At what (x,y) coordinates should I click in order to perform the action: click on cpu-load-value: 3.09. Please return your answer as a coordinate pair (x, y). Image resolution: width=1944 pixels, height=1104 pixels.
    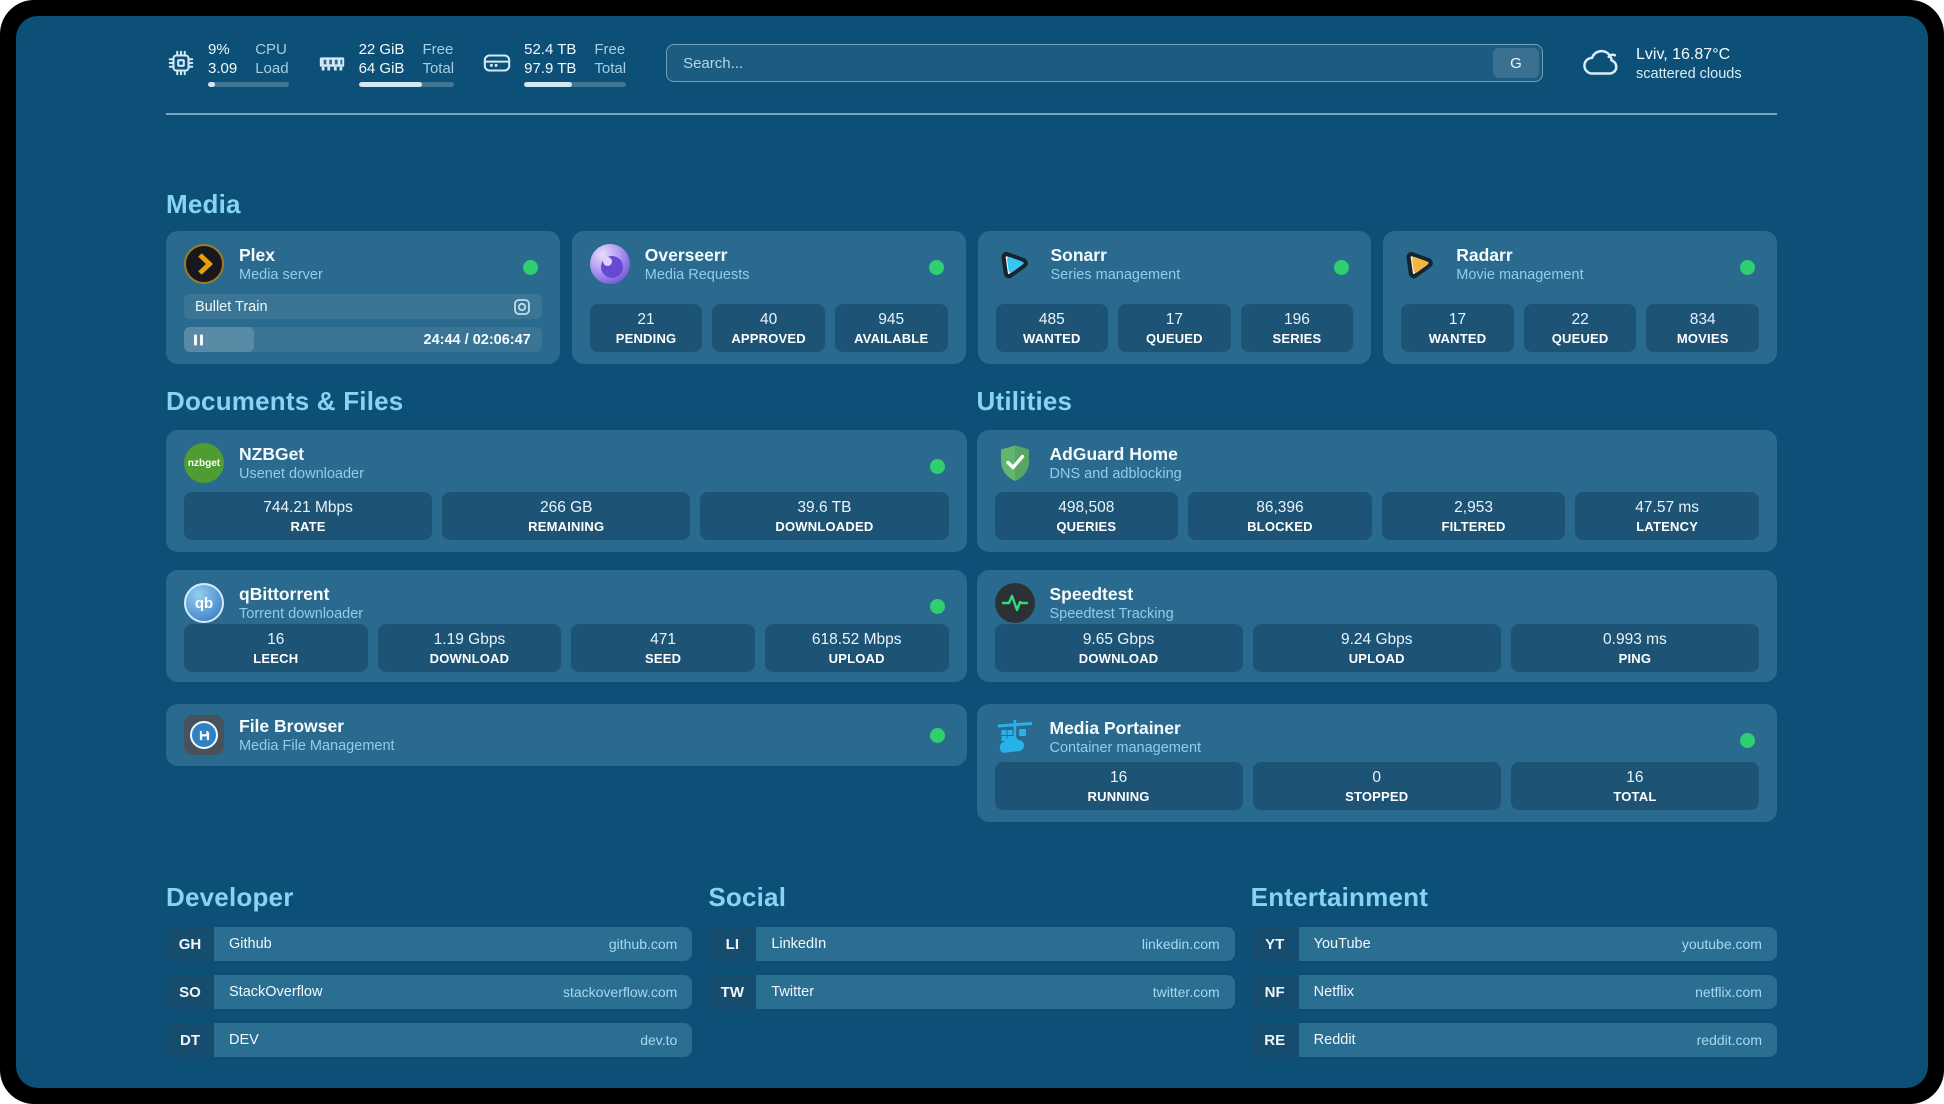
    Looking at the image, I should click on (223, 68).